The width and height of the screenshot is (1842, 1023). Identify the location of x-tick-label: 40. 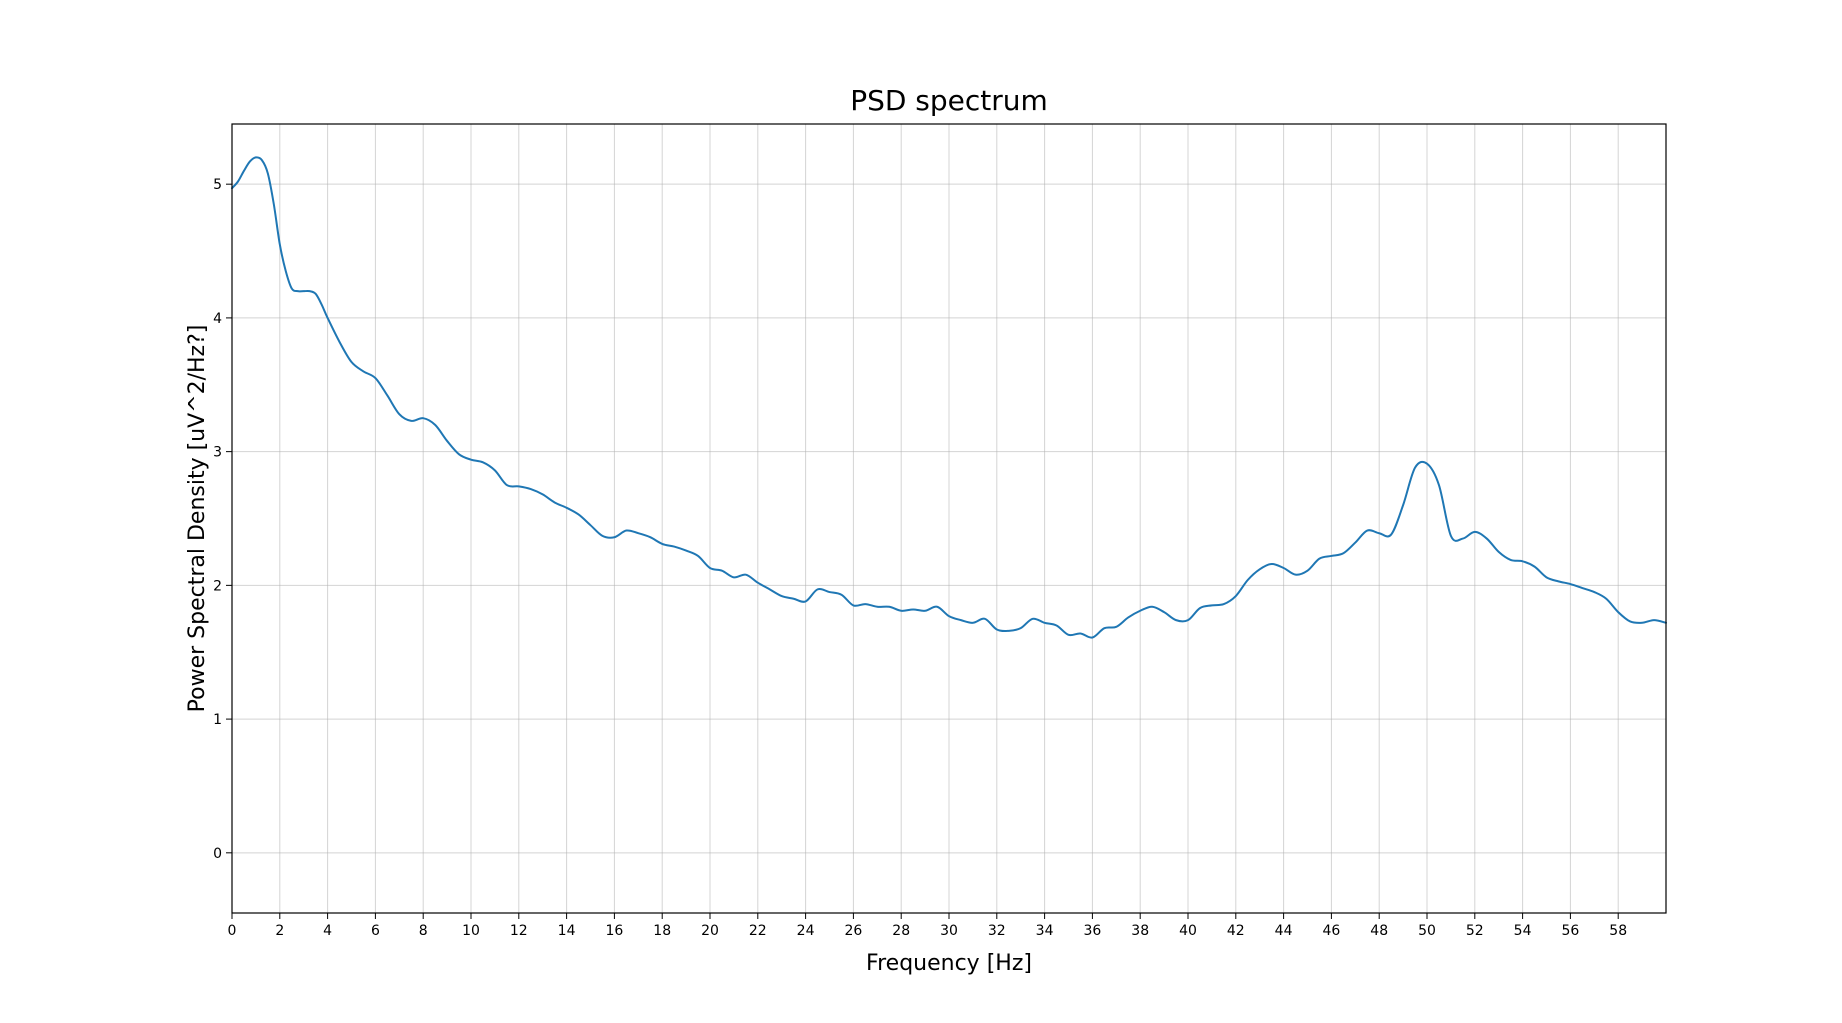
(1188, 931).